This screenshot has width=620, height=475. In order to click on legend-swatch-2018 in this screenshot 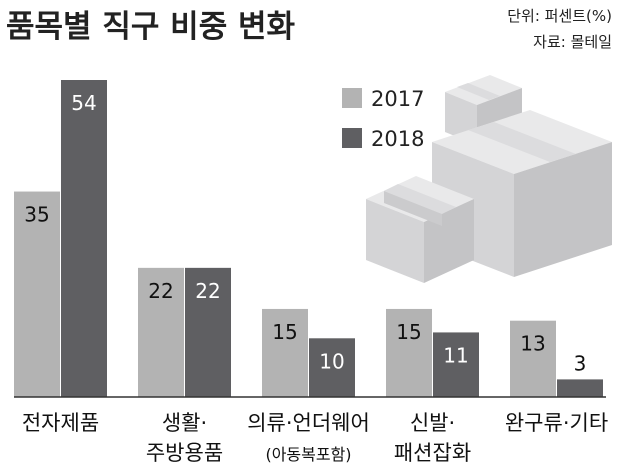, I will do `click(352, 138)`.